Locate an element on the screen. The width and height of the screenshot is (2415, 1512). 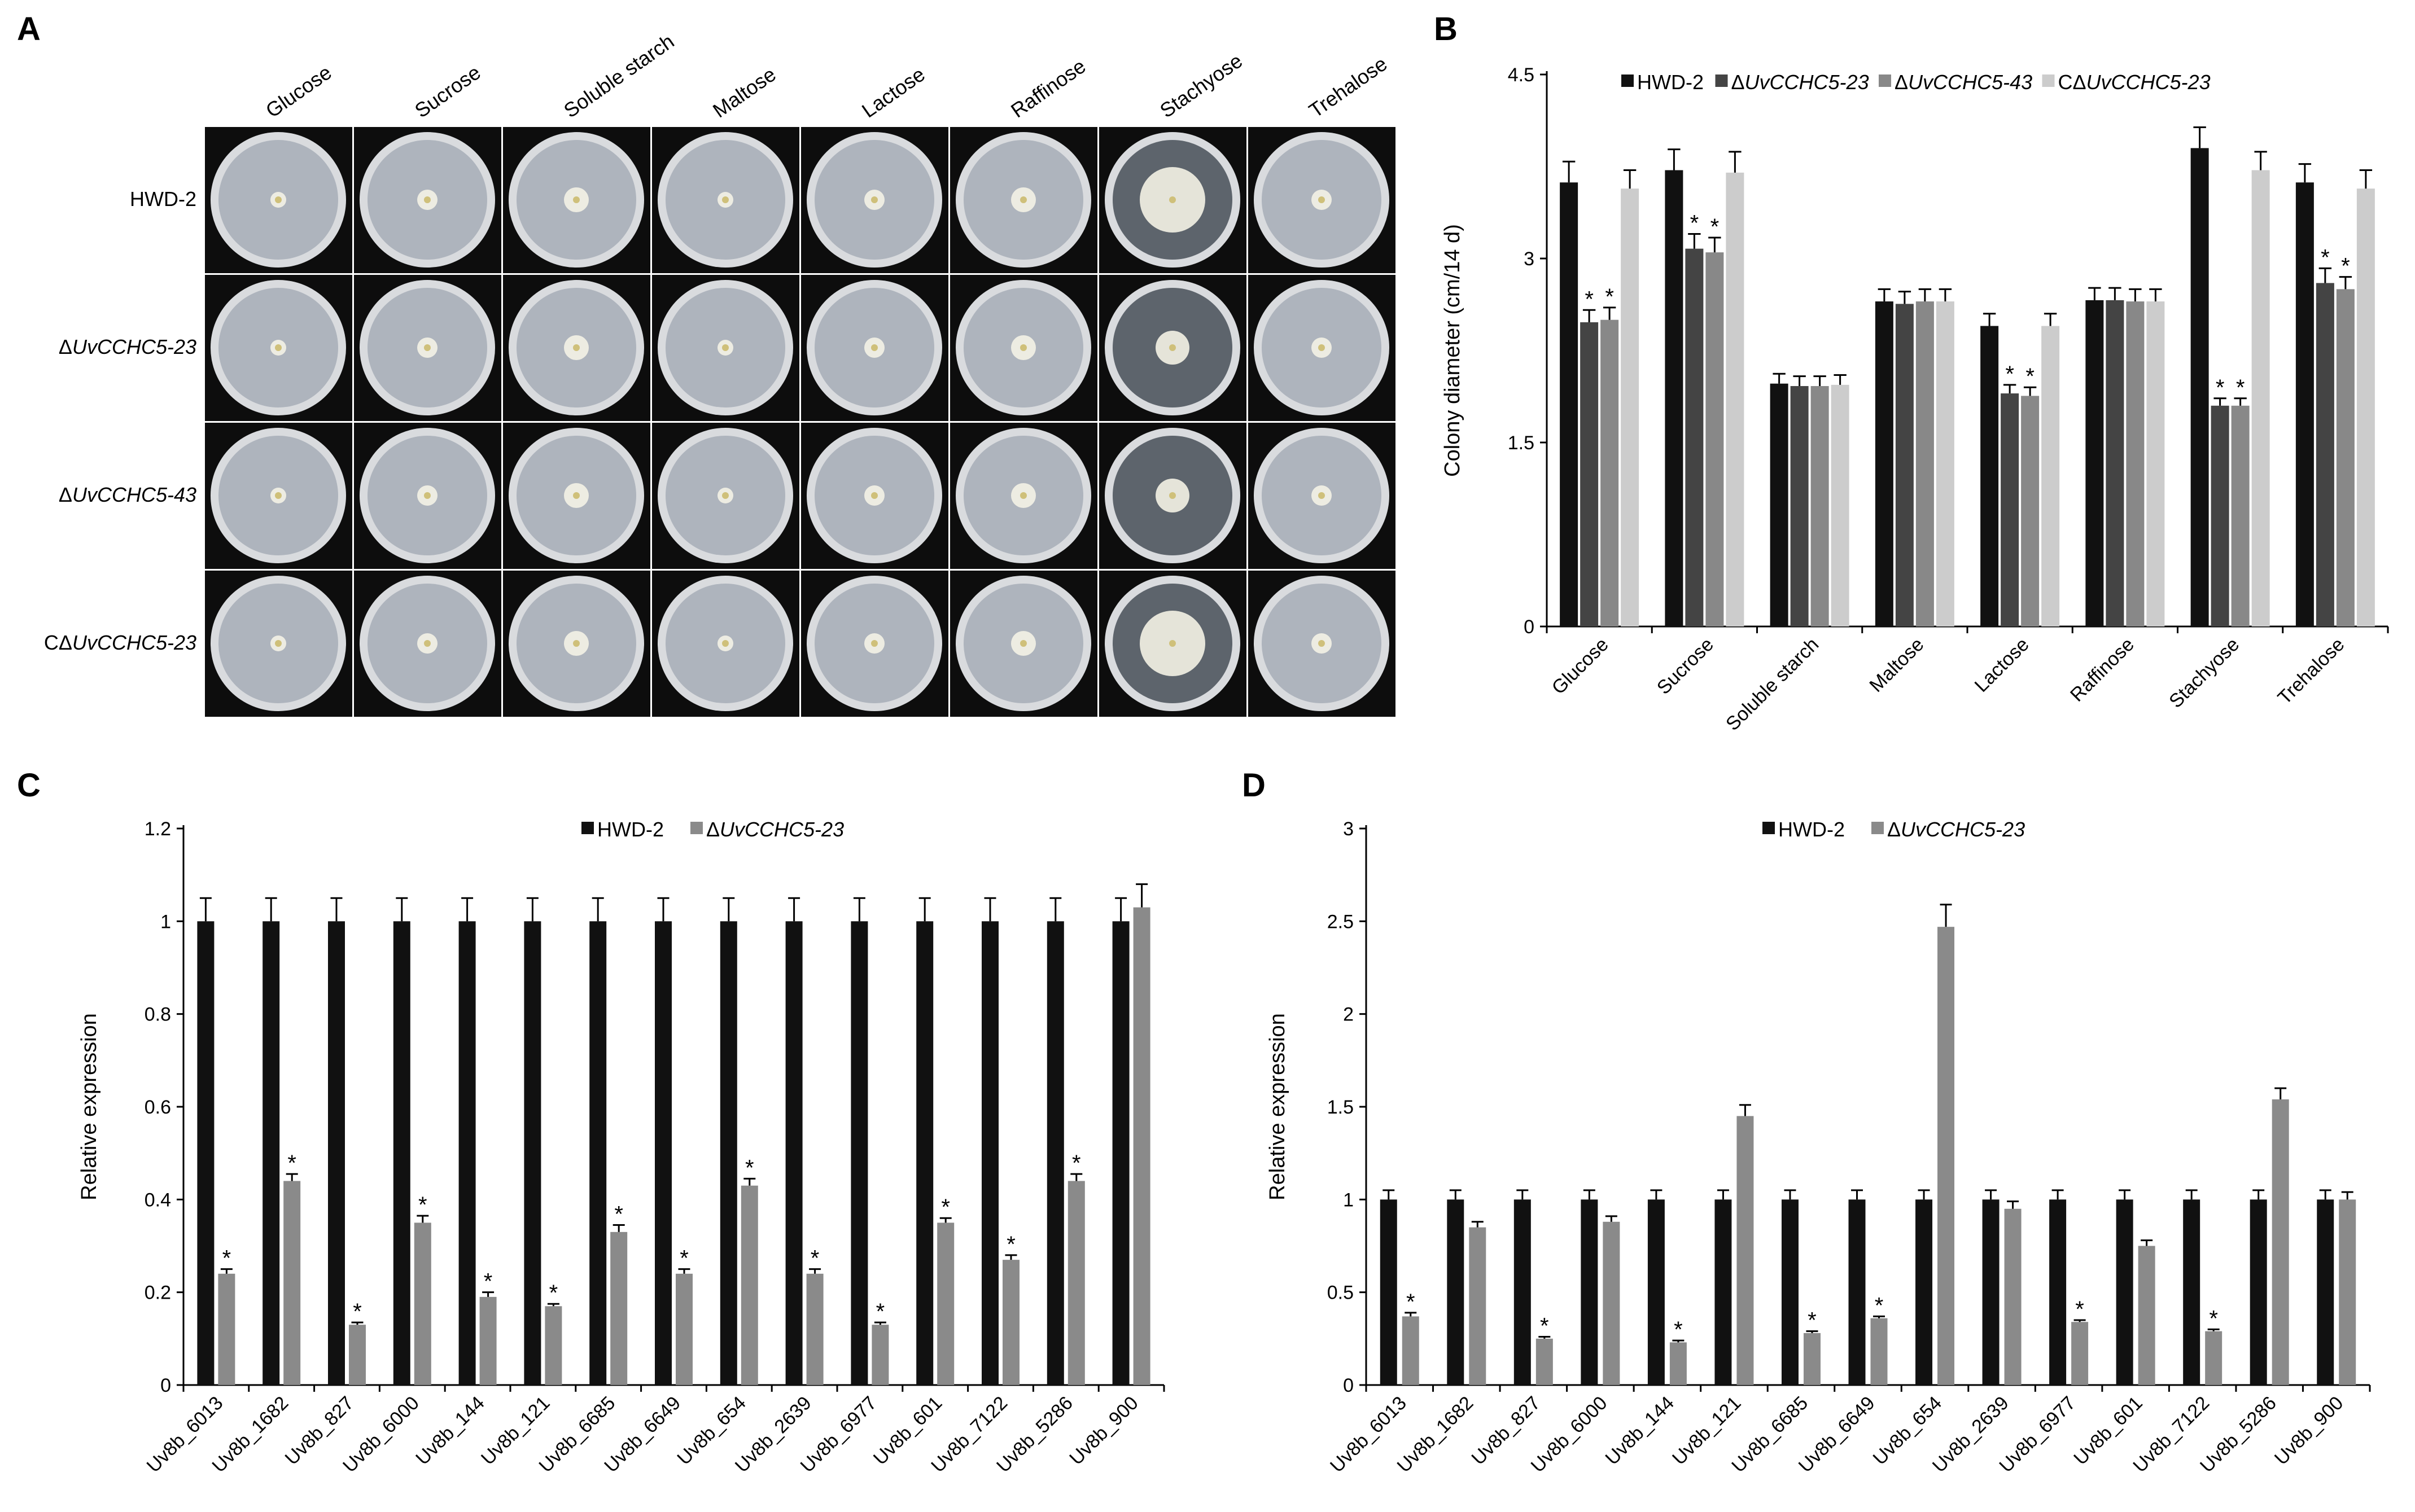
y-tick-label: 1 is located at coordinates (166, 921).